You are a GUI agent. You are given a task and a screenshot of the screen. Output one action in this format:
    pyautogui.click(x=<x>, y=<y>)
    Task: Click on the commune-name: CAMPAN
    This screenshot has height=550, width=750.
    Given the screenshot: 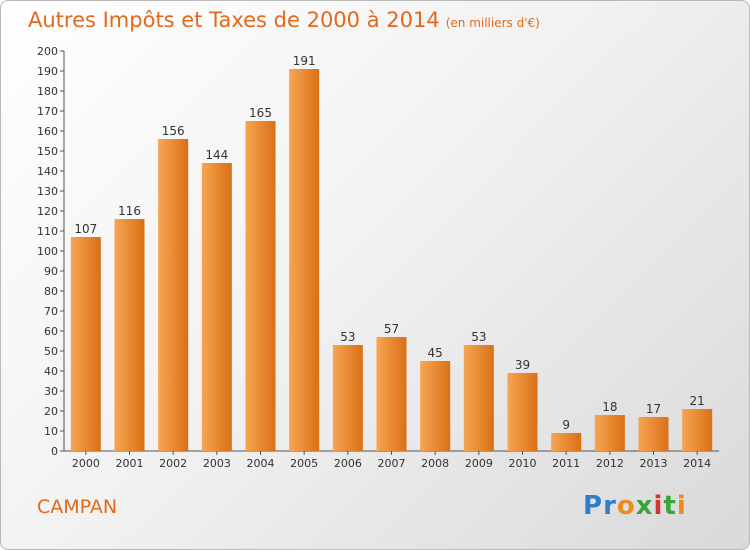 What is the action you would take?
    pyautogui.click(x=77, y=507)
    